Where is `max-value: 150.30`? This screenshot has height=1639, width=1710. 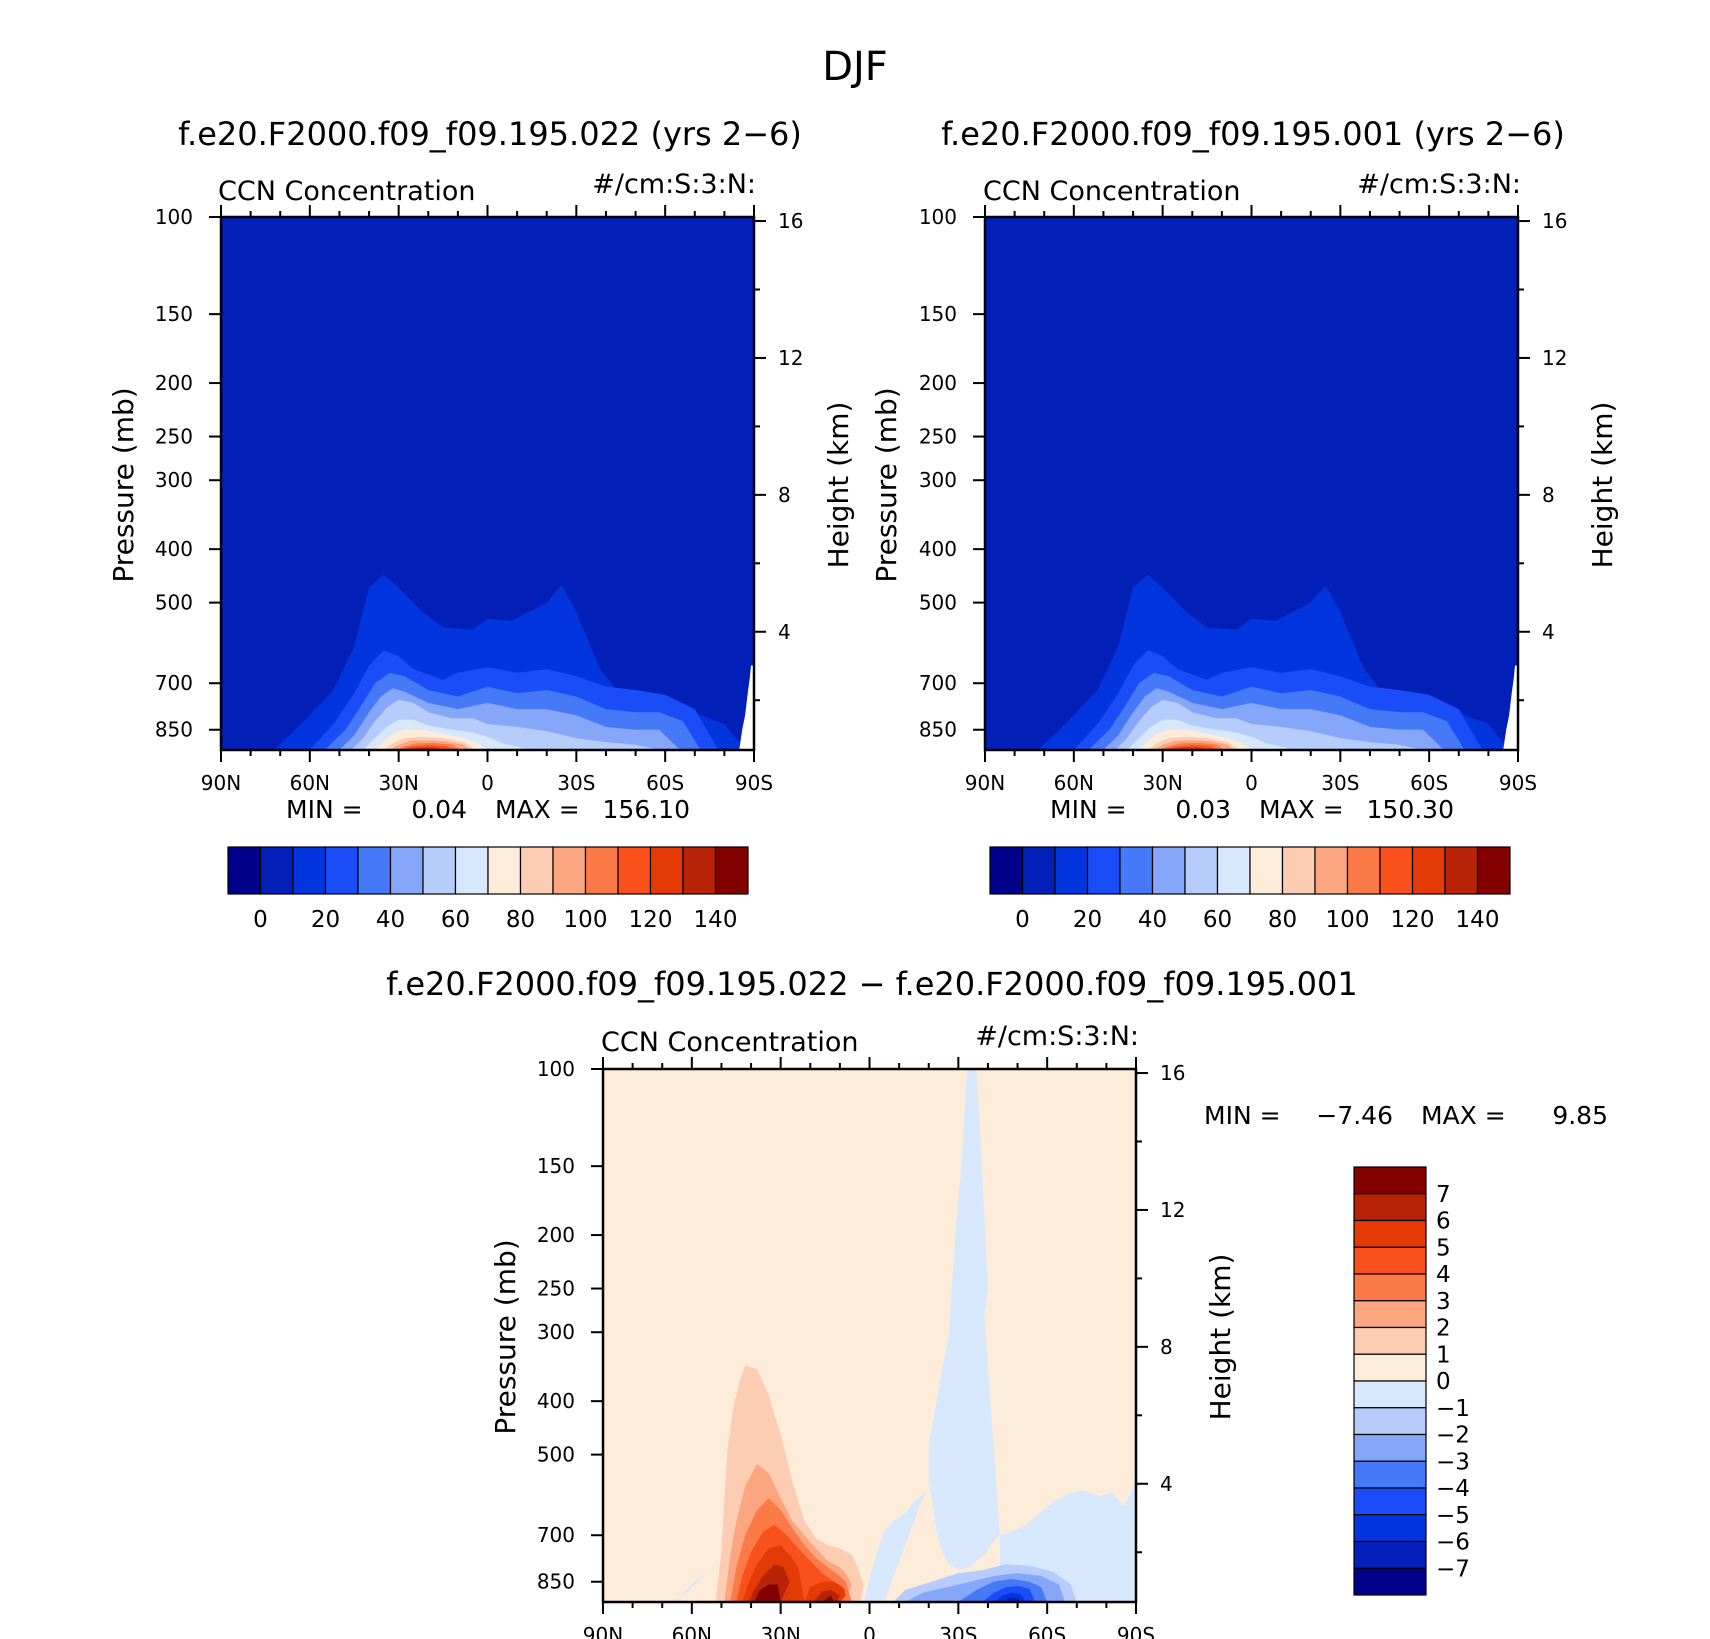 max-value: 150.30 is located at coordinates (1410, 809).